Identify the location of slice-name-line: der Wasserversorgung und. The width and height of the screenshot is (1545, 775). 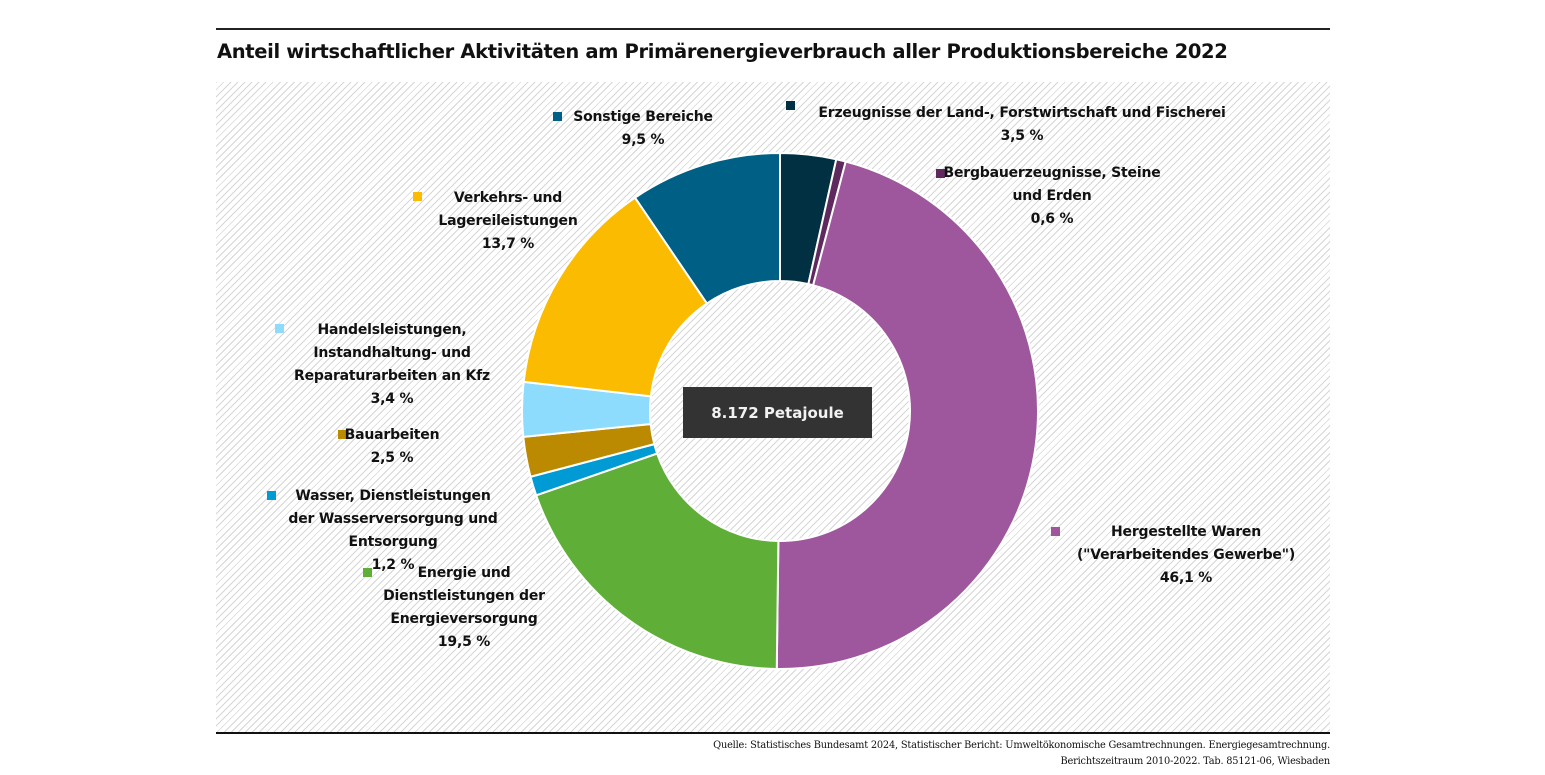
(393, 519).